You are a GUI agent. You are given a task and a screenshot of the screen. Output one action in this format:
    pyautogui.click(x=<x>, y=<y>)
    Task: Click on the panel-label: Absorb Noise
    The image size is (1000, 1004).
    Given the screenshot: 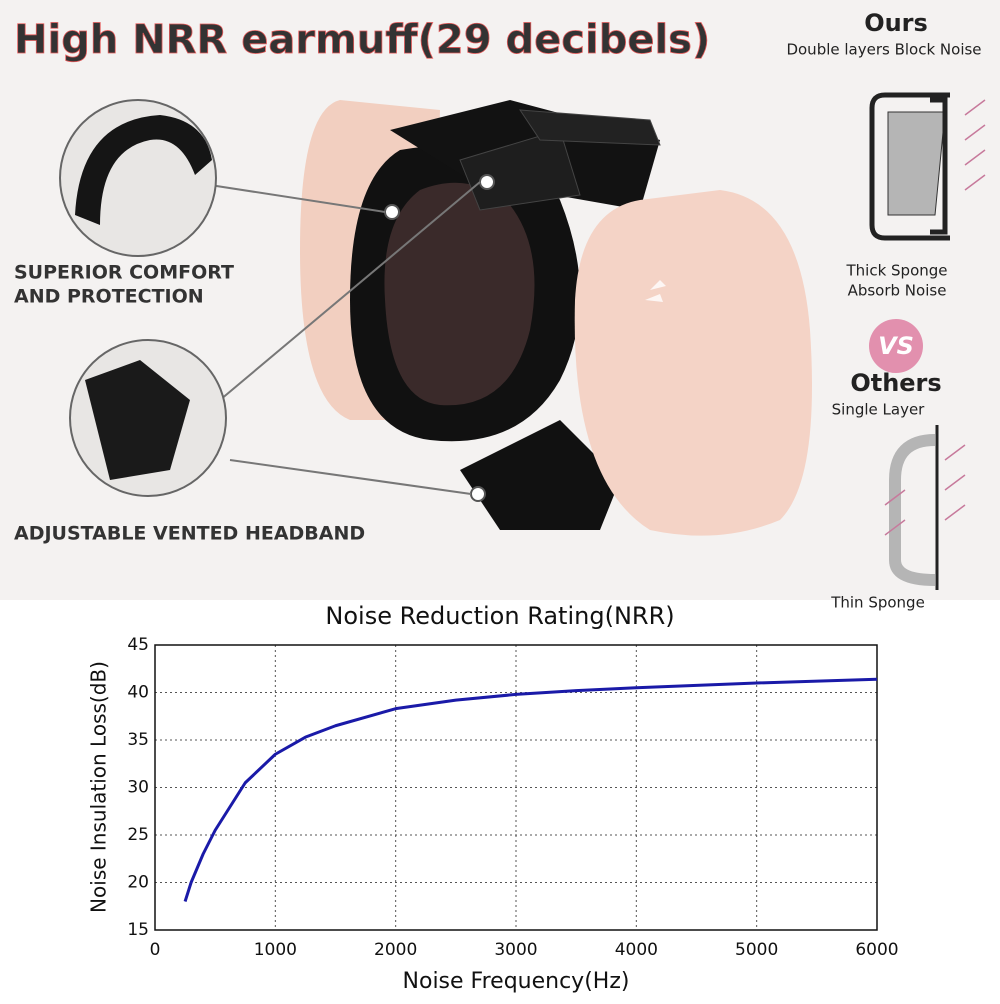 What is the action you would take?
    pyautogui.click(x=897, y=291)
    